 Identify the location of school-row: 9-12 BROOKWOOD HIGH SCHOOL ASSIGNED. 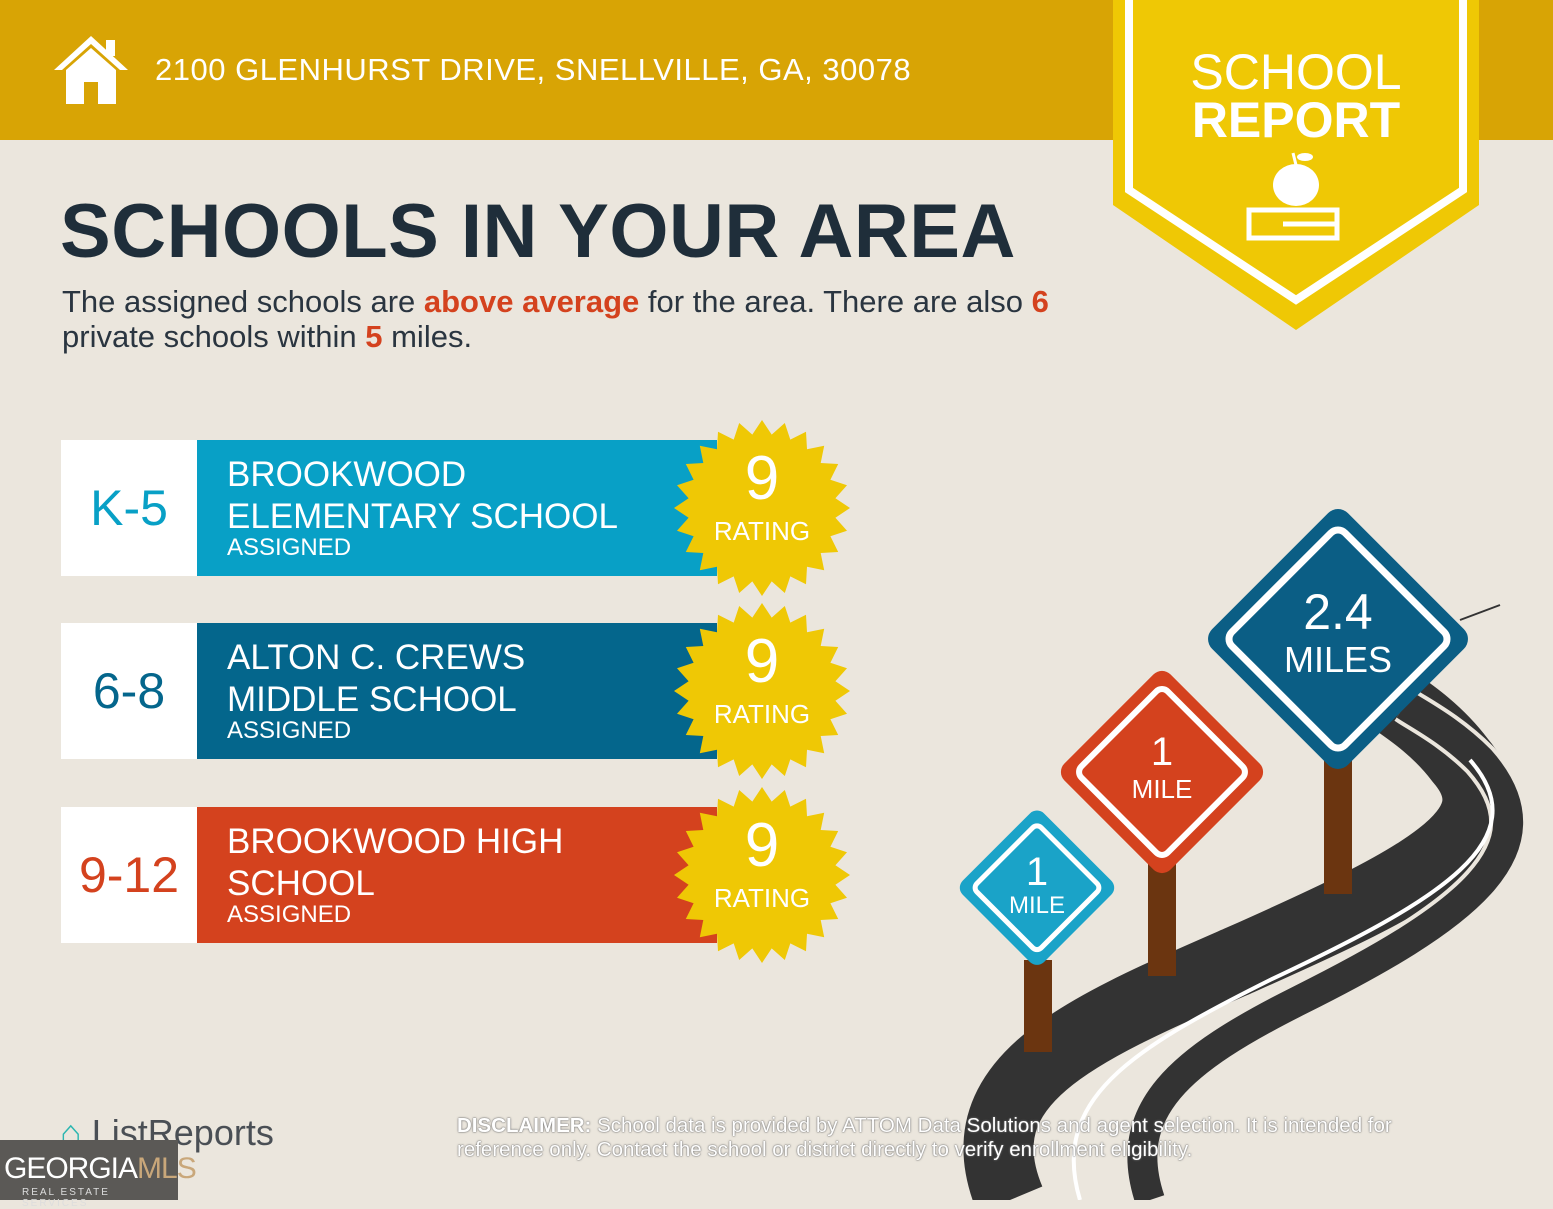
(391, 875).